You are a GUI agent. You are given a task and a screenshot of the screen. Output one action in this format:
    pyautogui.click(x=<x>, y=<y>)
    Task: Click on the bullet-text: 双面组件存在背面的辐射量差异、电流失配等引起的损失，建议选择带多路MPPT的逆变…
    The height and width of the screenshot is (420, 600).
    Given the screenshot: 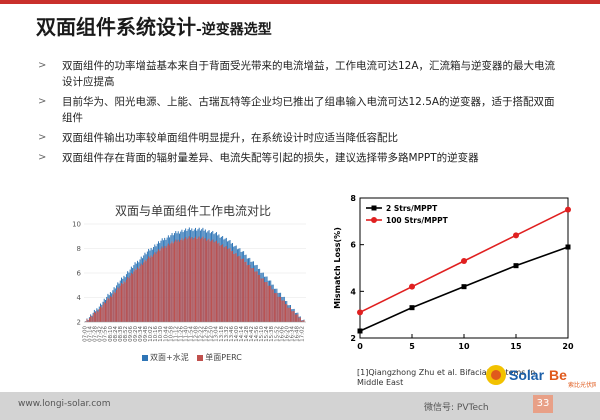 What is the action you would take?
    pyautogui.click(x=270, y=158)
    